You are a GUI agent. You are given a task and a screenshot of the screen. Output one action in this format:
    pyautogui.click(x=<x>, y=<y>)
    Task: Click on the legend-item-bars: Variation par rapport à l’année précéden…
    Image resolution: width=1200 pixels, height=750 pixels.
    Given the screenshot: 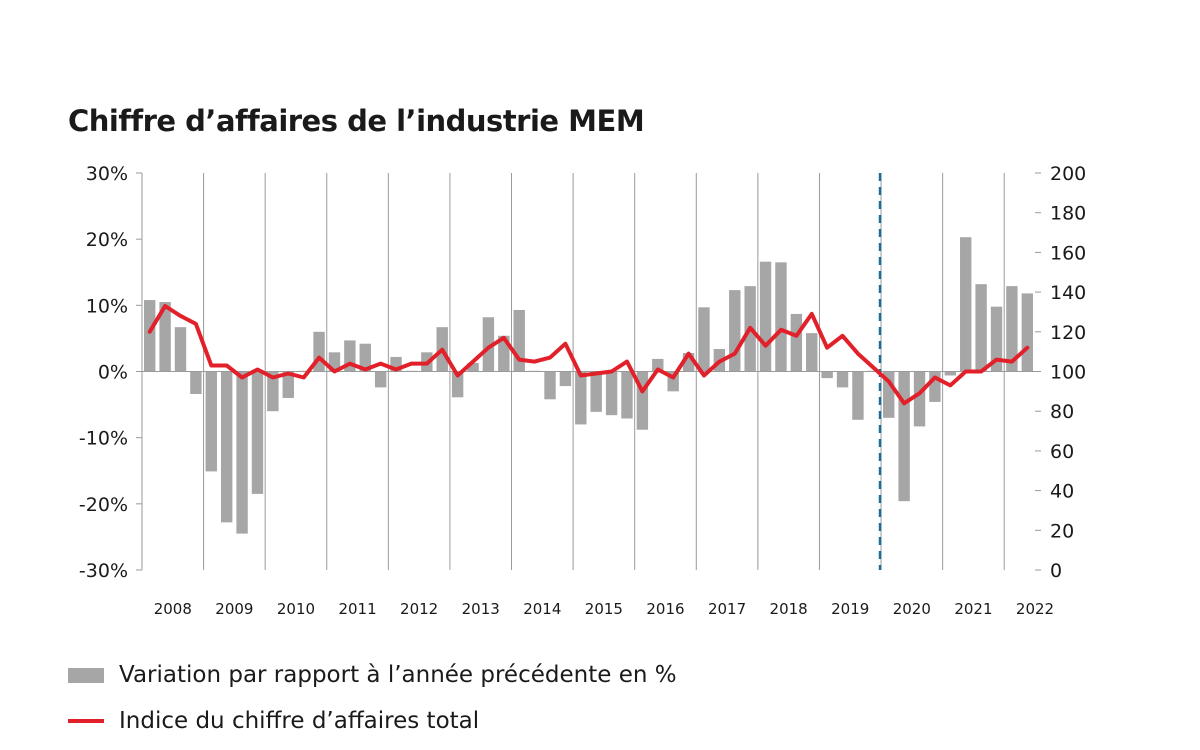 What is the action you would take?
    pyautogui.click(x=372, y=675)
    